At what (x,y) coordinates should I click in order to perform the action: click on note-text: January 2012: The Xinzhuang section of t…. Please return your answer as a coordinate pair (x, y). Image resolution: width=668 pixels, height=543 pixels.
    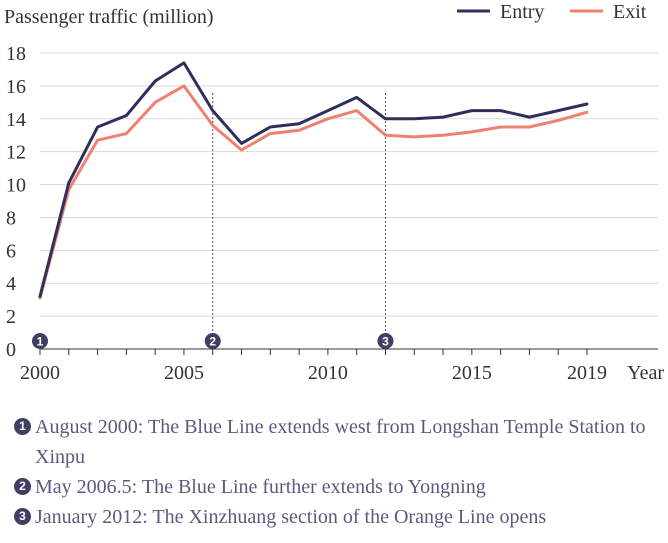
    Looking at the image, I should click on (291, 517).